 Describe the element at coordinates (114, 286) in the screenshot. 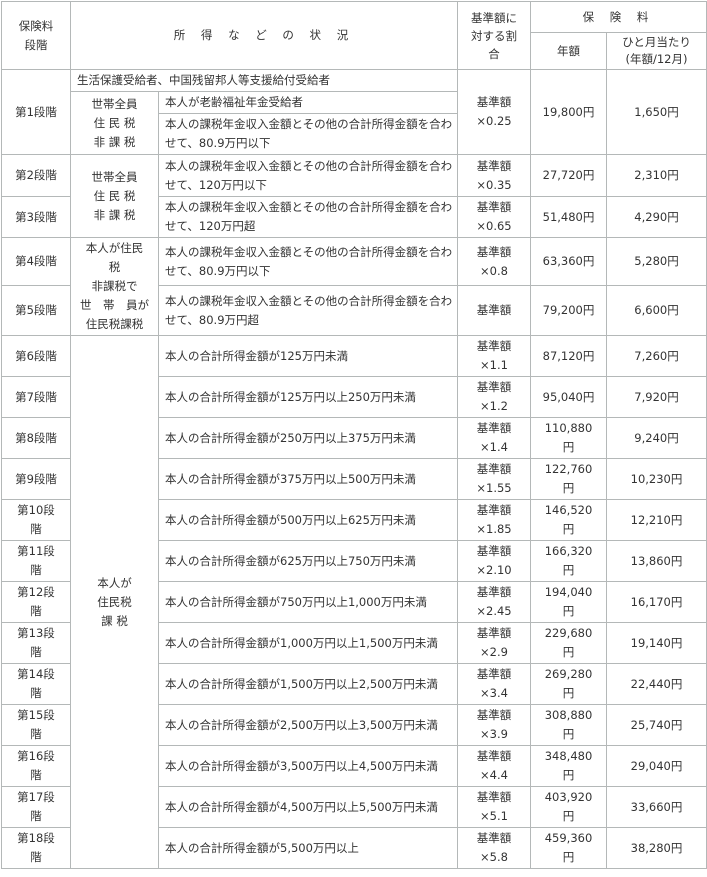

I see `household-cell: 本人が住民 税 非課税で 世 帯 員が 住民税課税` at that location.